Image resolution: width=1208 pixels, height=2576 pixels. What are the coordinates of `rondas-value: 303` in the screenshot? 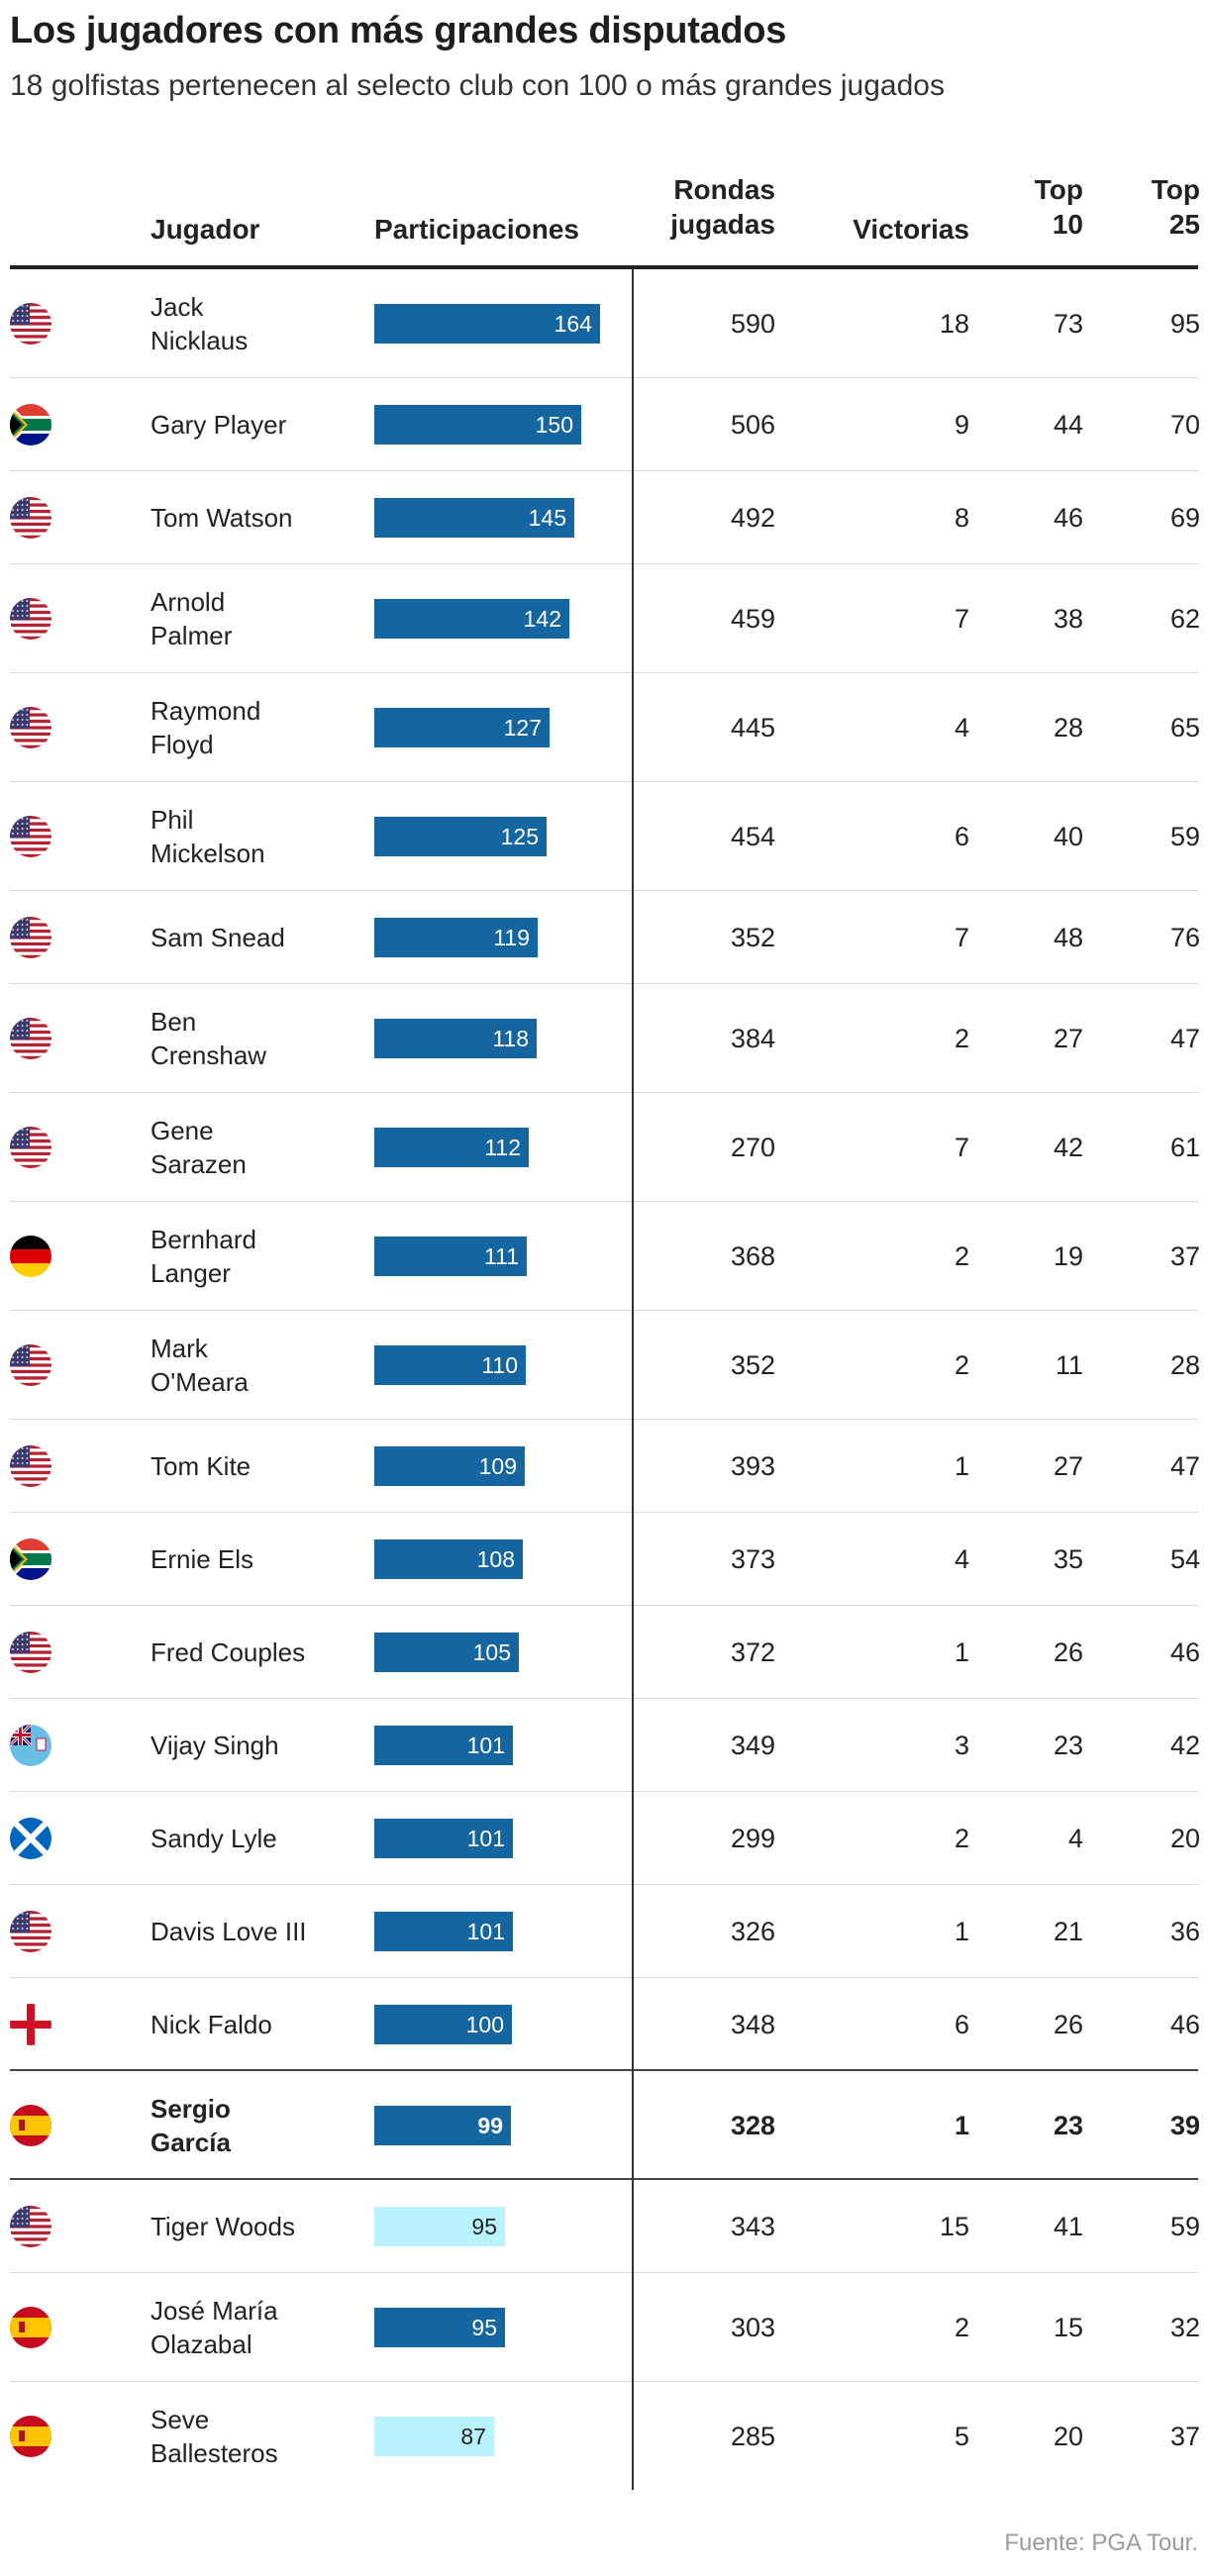 It's located at (752, 2327).